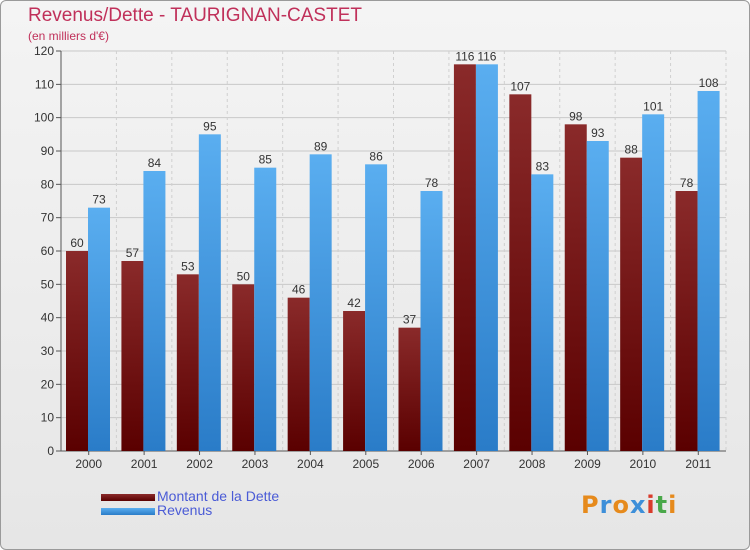  What do you see at coordinates (486, 56) in the screenshot?
I see `value-label-revenue: 116` at bounding box center [486, 56].